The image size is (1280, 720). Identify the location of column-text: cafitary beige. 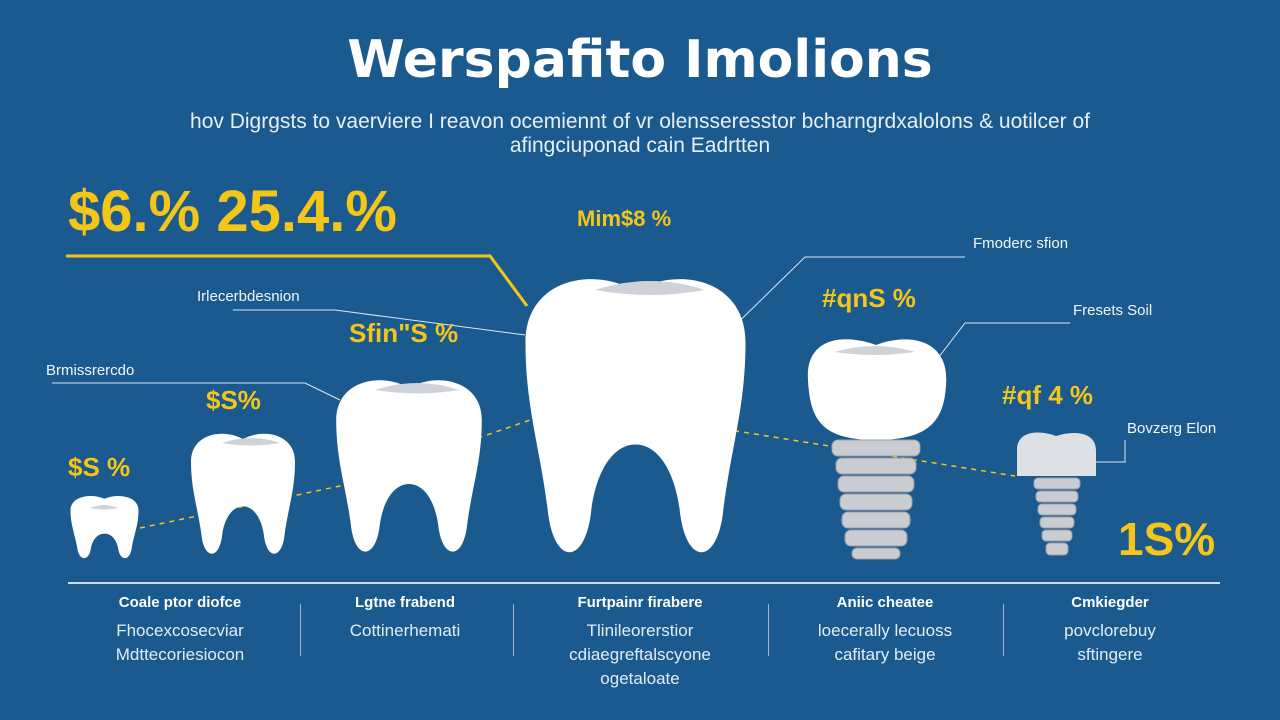
(885, 654).